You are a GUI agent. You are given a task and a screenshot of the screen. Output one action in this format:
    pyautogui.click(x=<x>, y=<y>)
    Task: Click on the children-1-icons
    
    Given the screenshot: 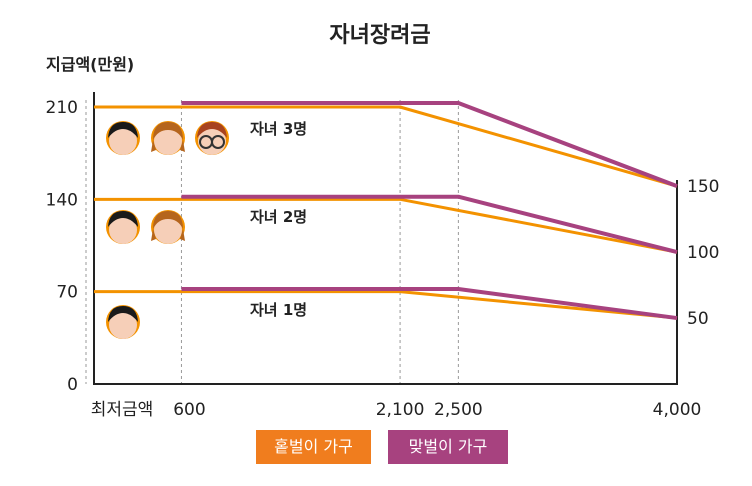 What is the action you would take?
    pyautogui.click(x=123, y=322)
    